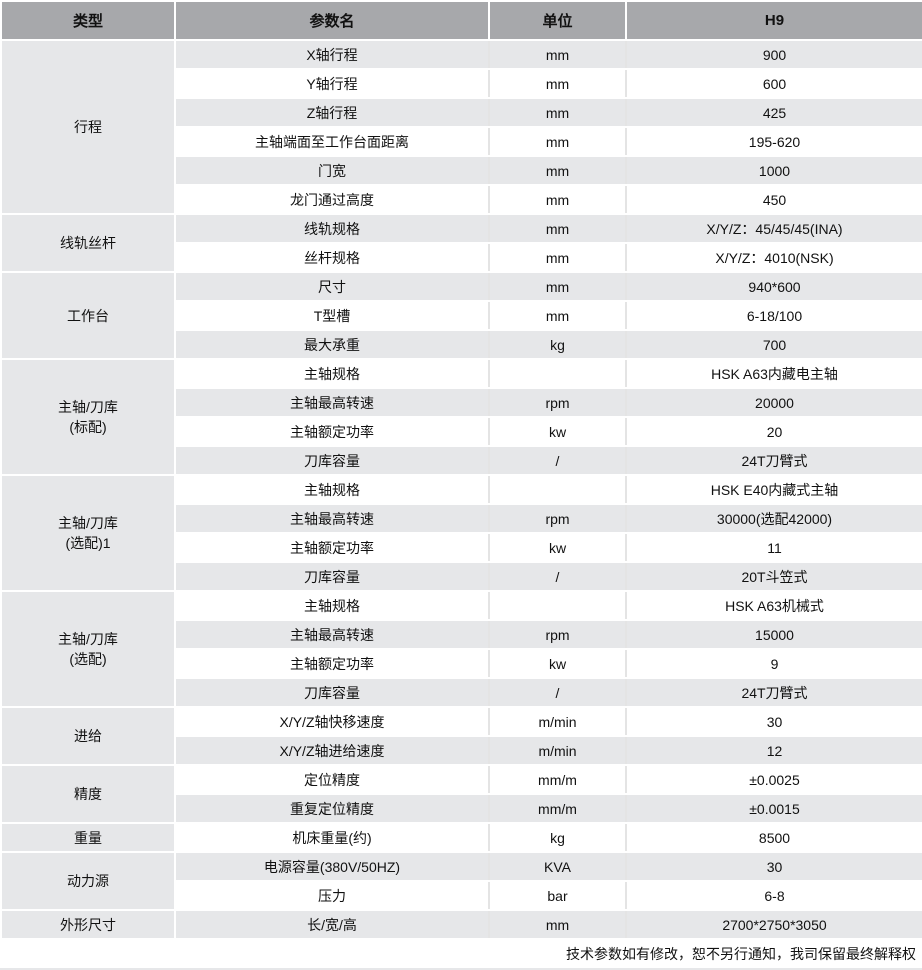 The width and height of the screenshot is (922, 970). I want to click on param-cell: 最大承重, so click(332, 344).